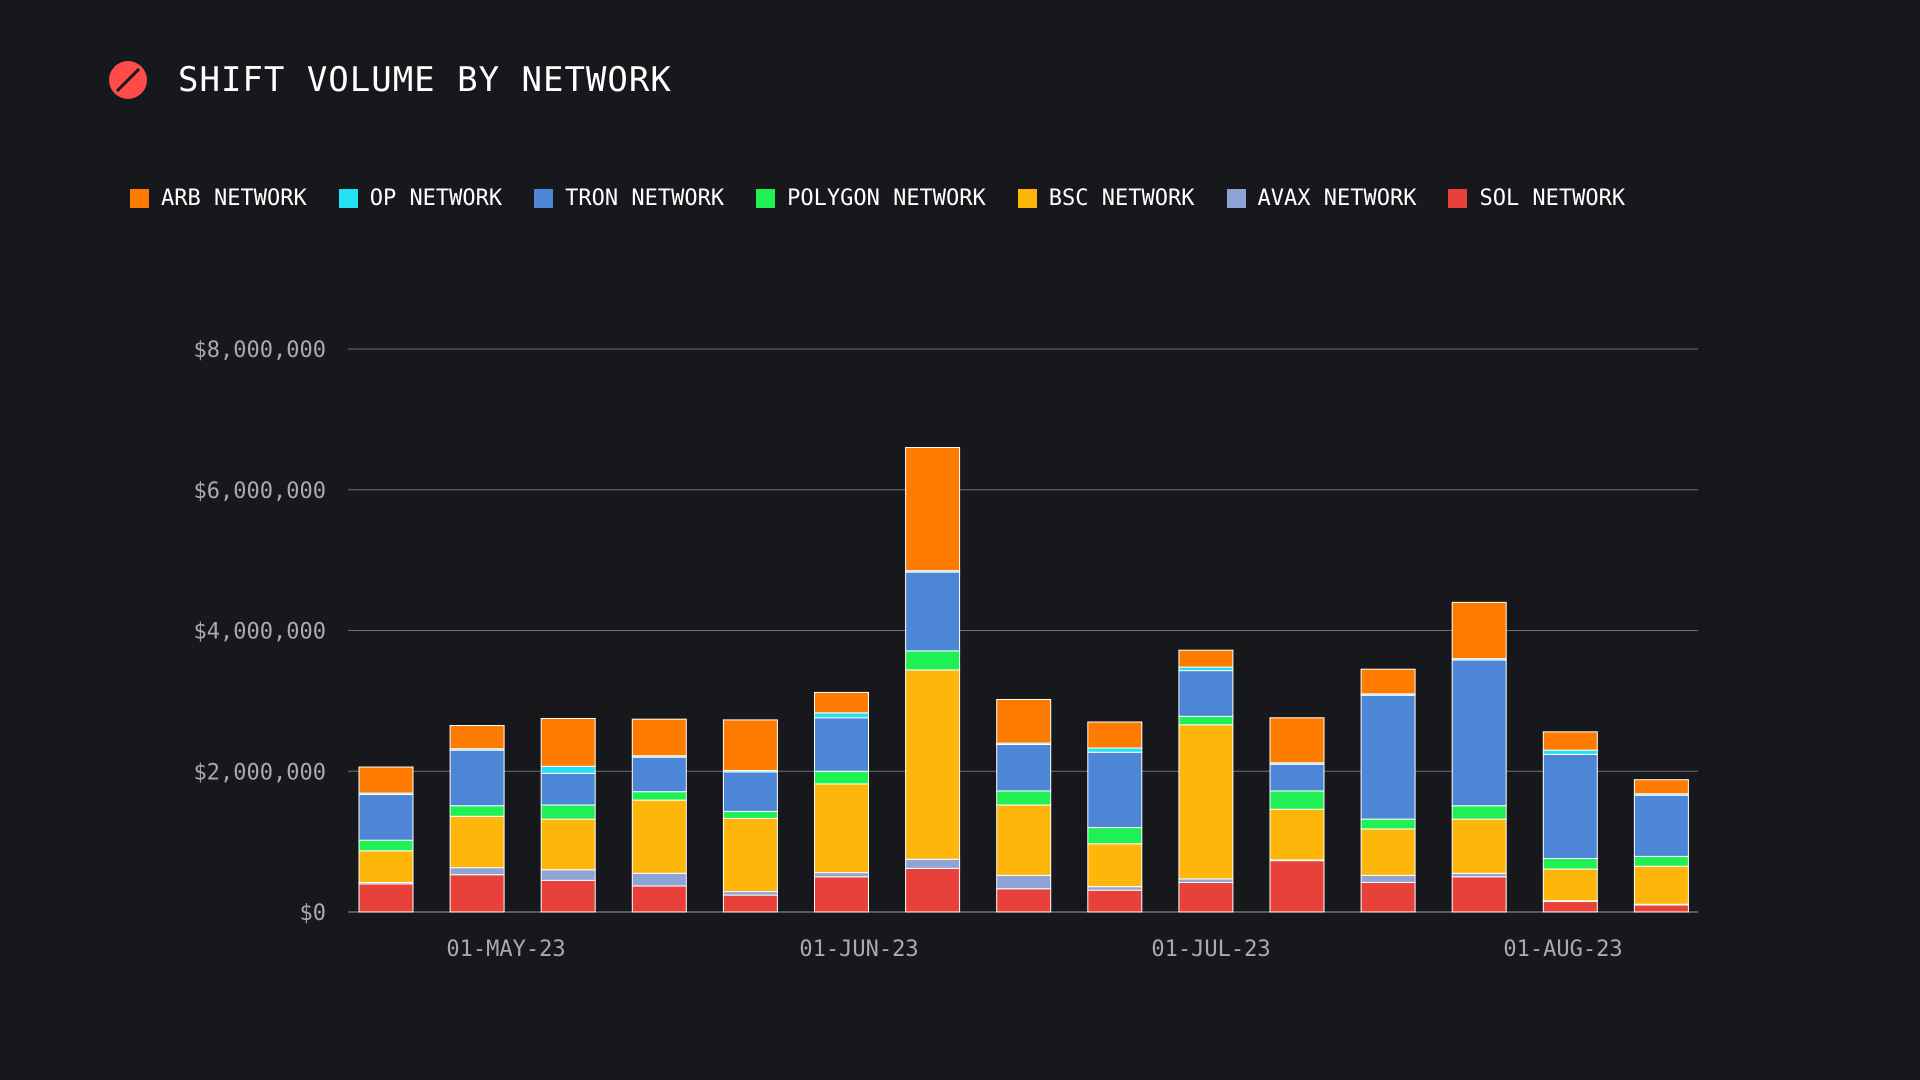 This screenshot has height=1080, width=1920. What do you see at coordinates (1106, 198) in the screenshot?
I see `legend-item-bsc-network: BSC NETWORK` at bounding box center [1106, 198].